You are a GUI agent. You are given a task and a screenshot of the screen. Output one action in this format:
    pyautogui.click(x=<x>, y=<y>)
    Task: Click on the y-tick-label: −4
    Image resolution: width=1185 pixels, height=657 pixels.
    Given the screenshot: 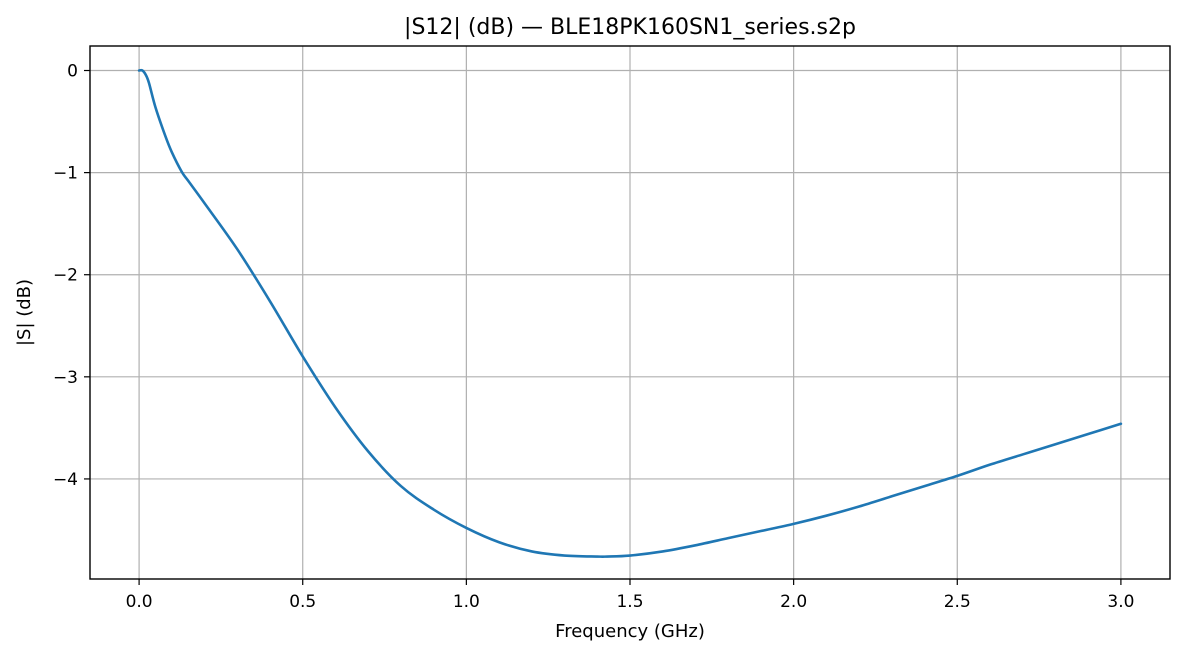 What is the action you would take?
    pyautogui.click(x=65, y=480)
    